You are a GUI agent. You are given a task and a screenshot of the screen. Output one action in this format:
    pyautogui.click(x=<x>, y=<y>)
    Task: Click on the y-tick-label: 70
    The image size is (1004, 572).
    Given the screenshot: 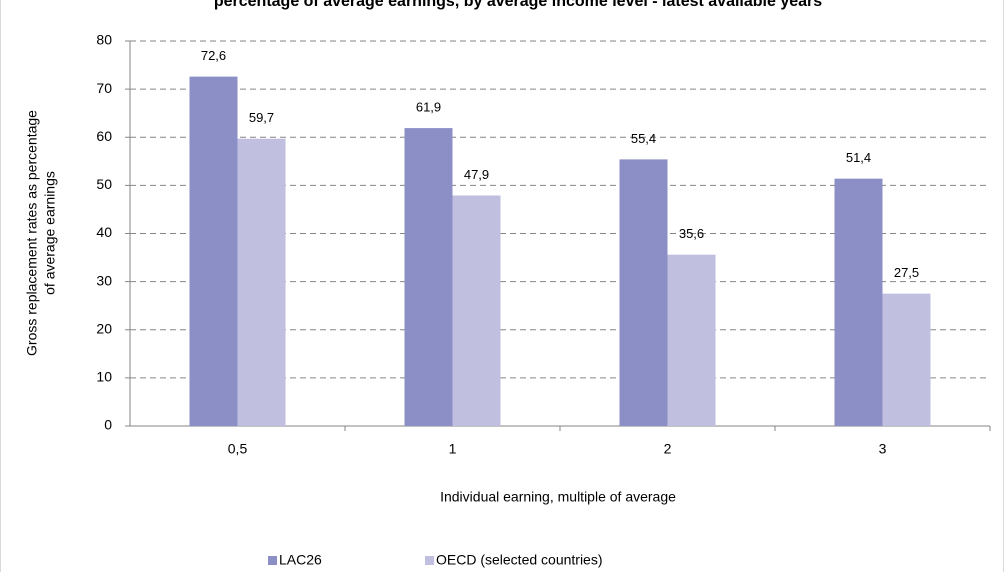 What is the action you would take?
    pyautogui.click(x=104, y=88)
    